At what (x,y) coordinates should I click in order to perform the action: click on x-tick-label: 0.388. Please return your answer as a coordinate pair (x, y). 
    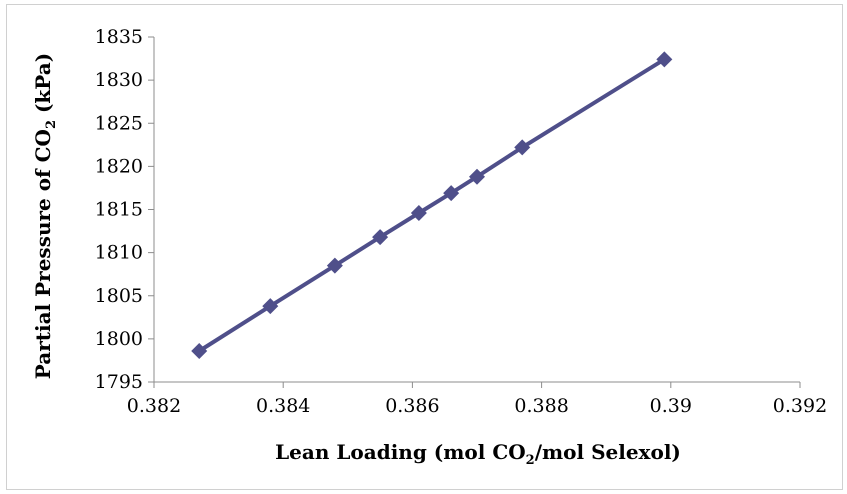
    Looking at the image, I should click on (541, 406).